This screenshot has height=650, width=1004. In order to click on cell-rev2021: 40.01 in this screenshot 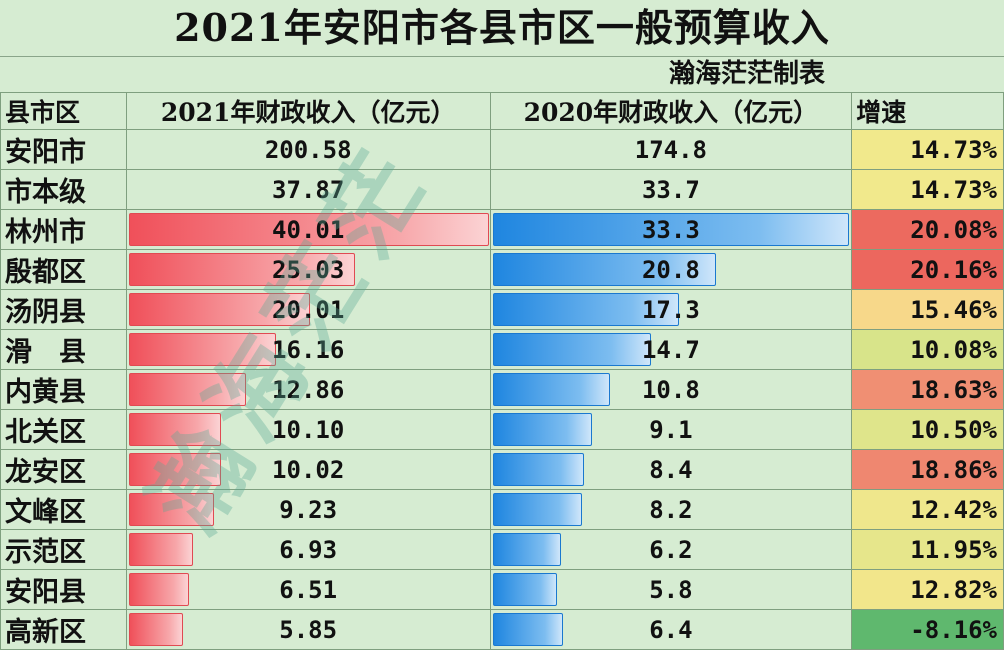, I will do `click(308, 229)`.